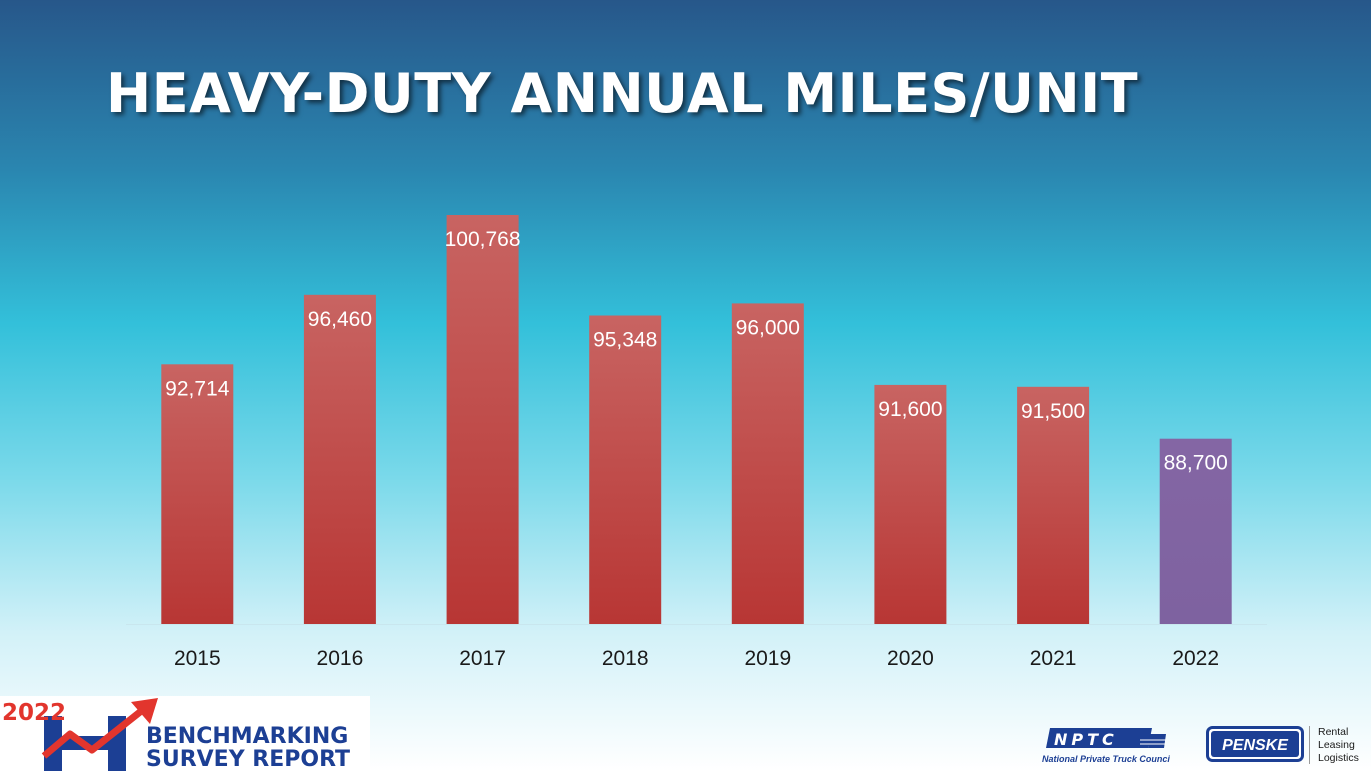  What do you see at coordinates (1195, 658) in the screenshot?
I see `x-tick-2022: 2022` at bounding box center [1195, 658].